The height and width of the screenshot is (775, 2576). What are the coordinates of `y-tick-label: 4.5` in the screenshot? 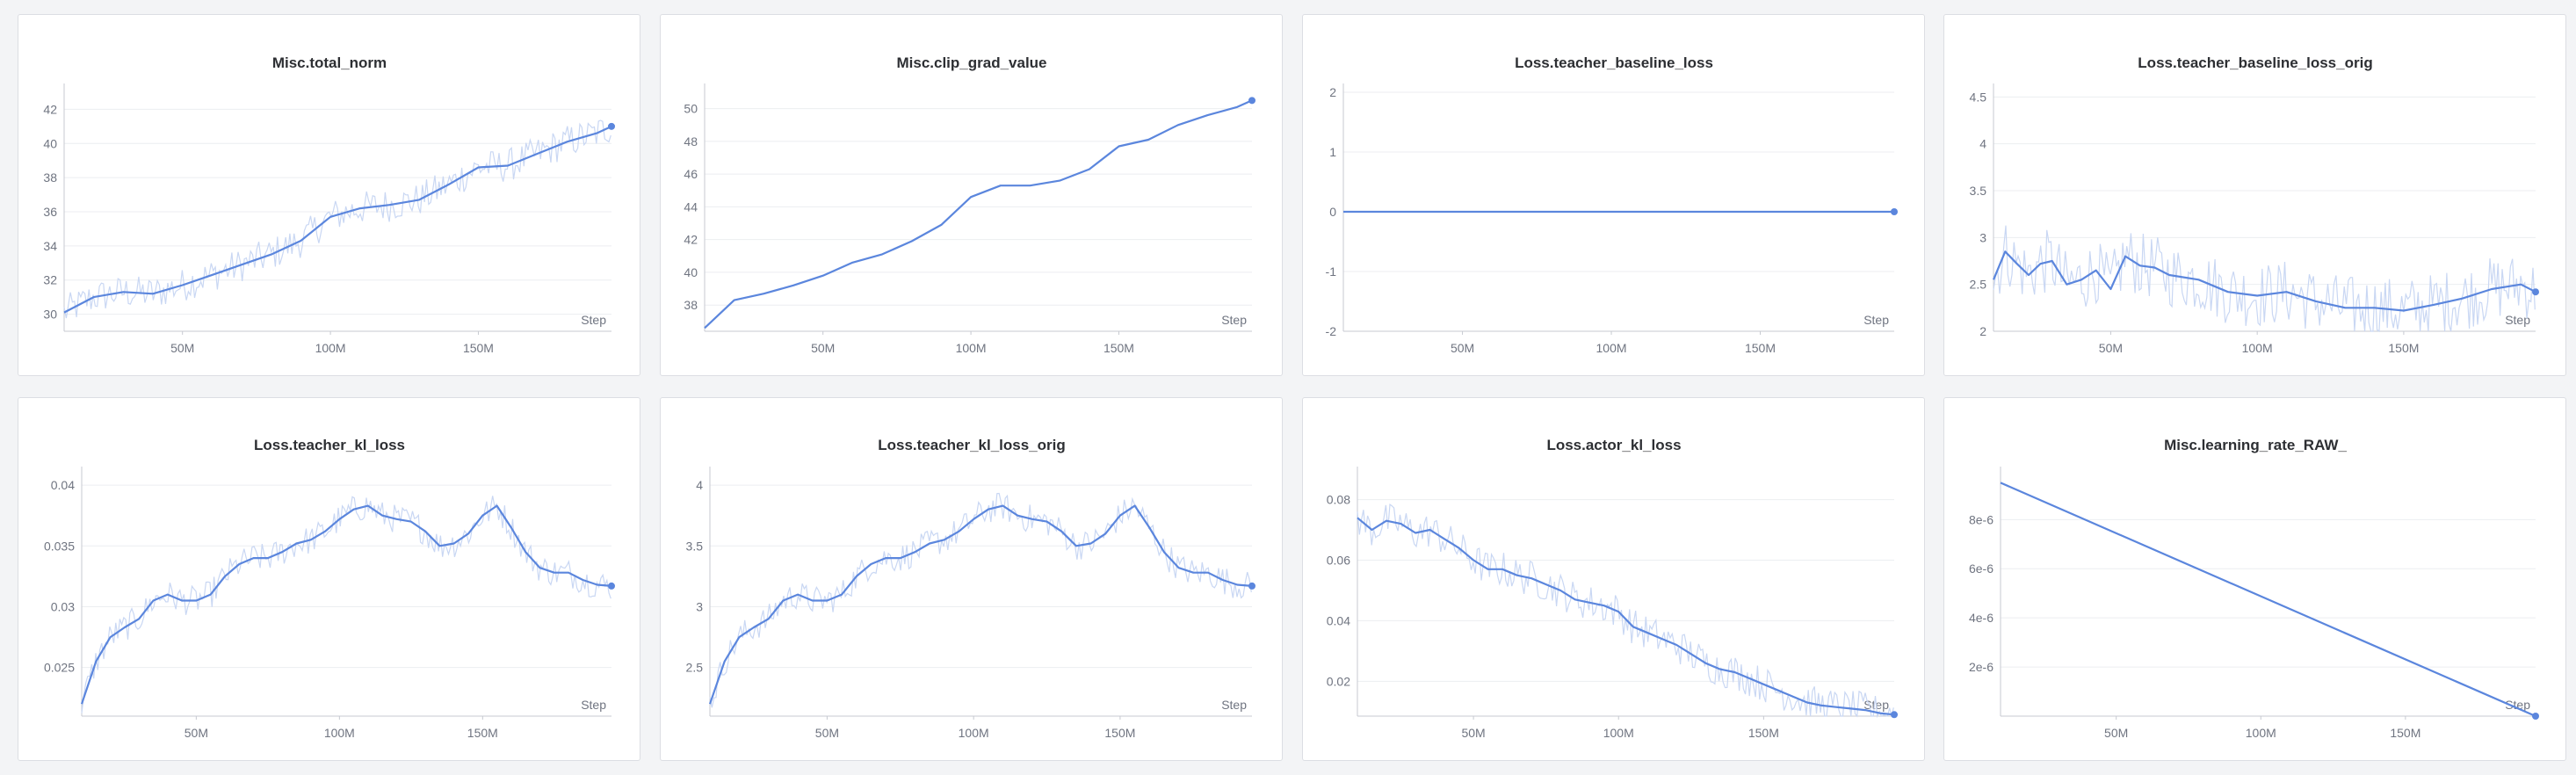 It's located at (1978, 97).